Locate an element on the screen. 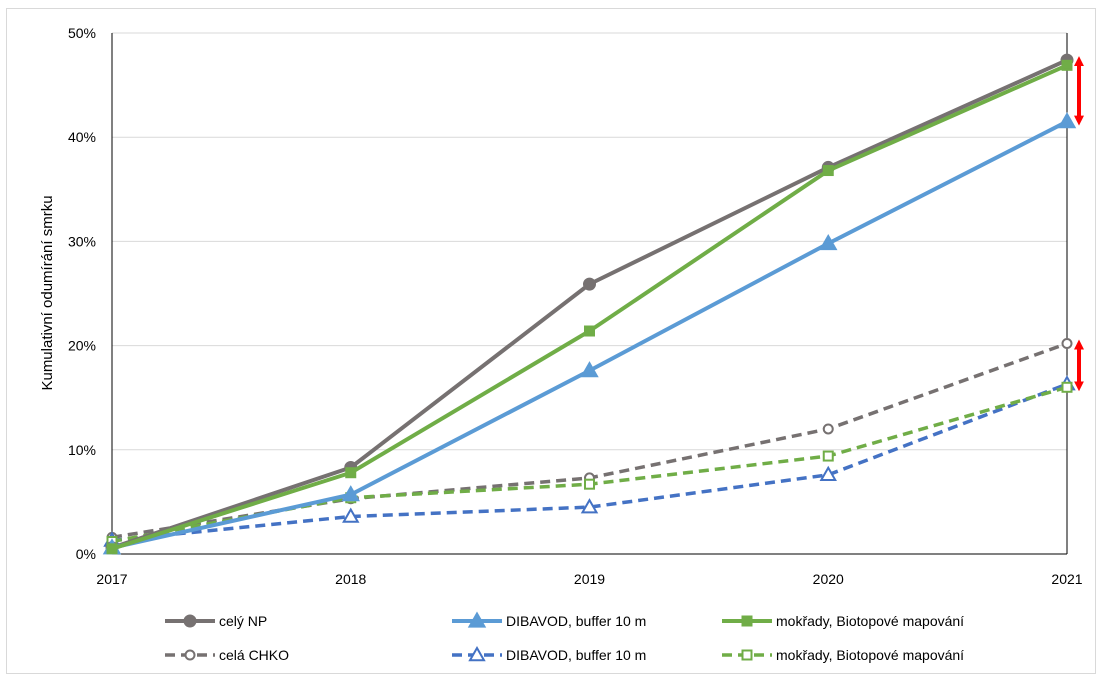 Image resolution: width=1099 pixels, height=678 pixels. x-tick-label: 2021 is located at coordinates (1066, 579).